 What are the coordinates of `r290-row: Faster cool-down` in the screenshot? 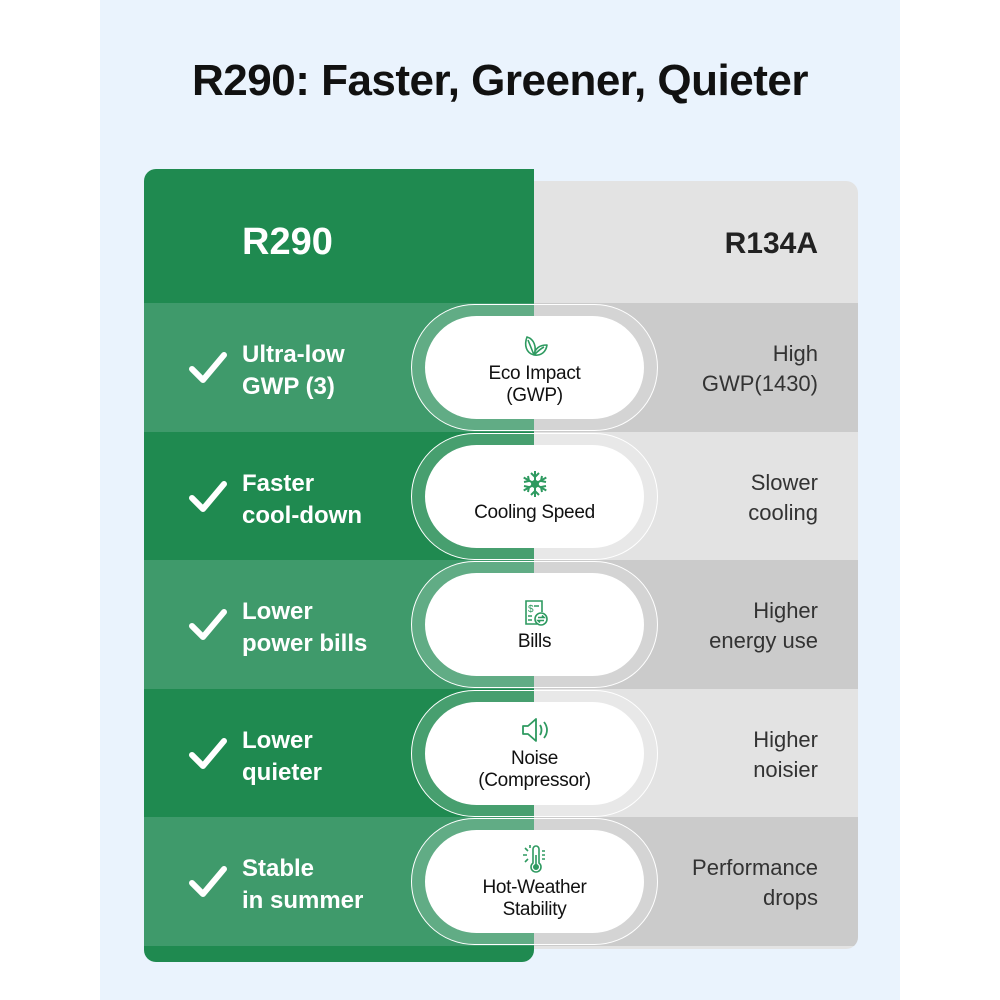 It's located at (339, 496).